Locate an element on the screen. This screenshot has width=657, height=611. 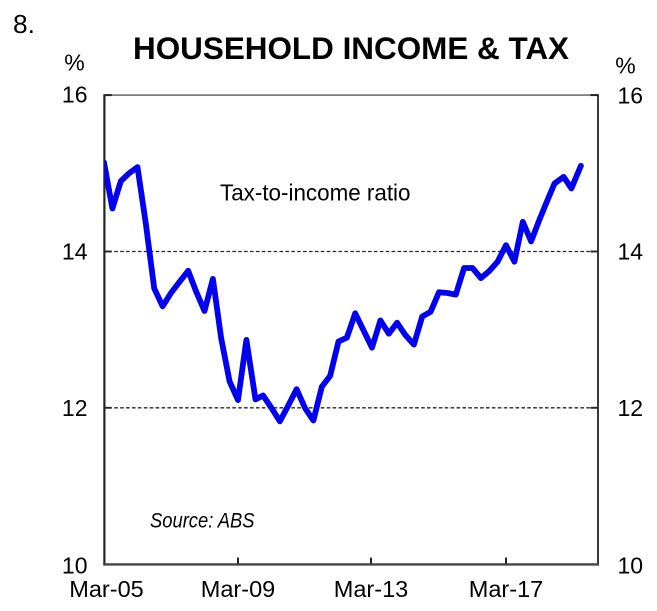
svg-text: Source: ABS is located at coordinates (202, 521).